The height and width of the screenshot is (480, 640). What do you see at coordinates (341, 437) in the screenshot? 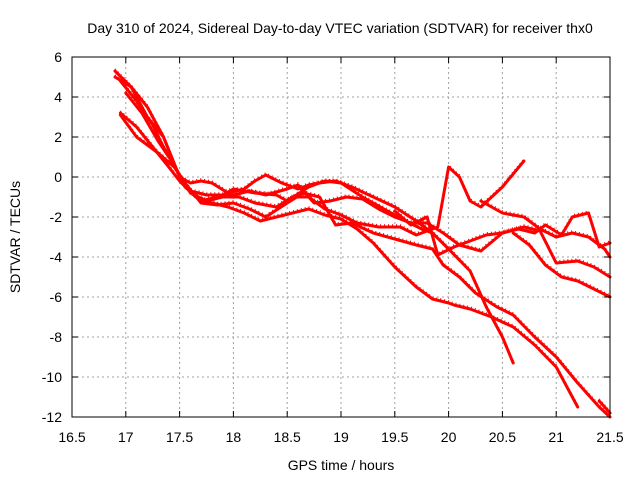
I see `x-tick-label: 19` at bounding box center [341, 437].